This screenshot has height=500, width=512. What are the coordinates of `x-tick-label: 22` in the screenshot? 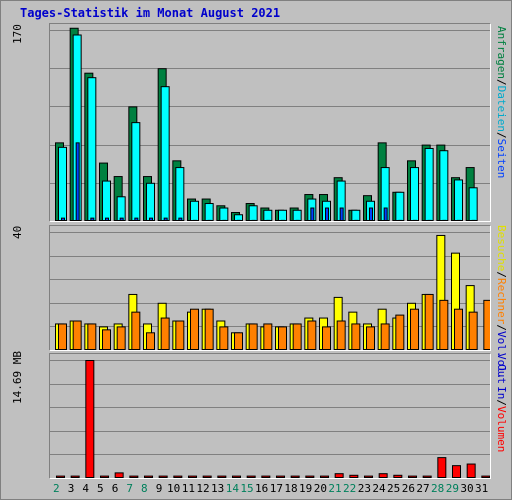 It's located at (350, 488).